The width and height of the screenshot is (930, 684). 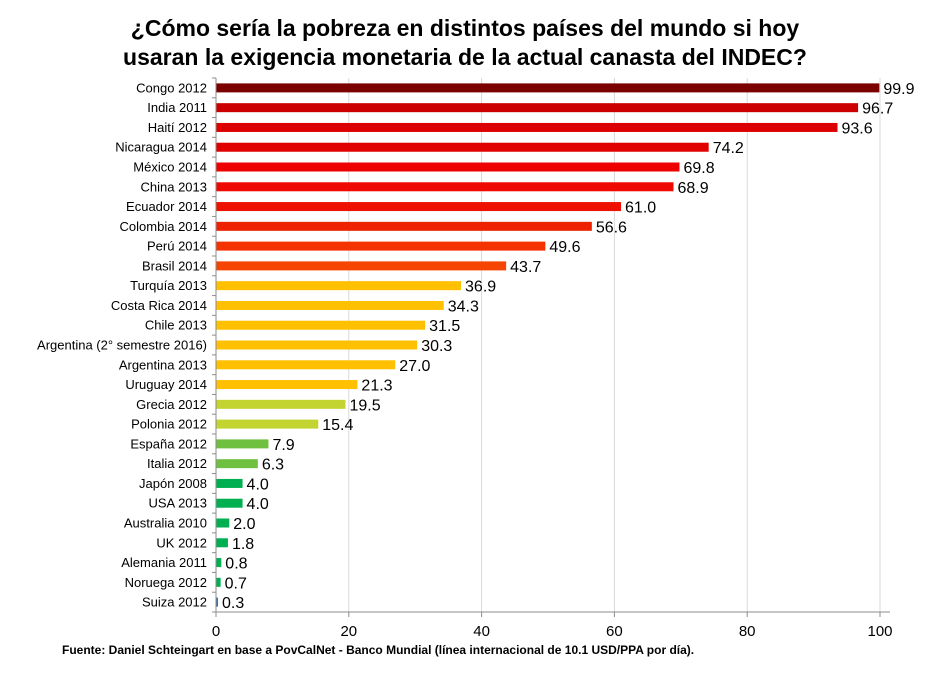 What do you see at coordinates (337, 425) in the screenshot?
I see `value-label: 15.4` at bounding box center [337, 425].